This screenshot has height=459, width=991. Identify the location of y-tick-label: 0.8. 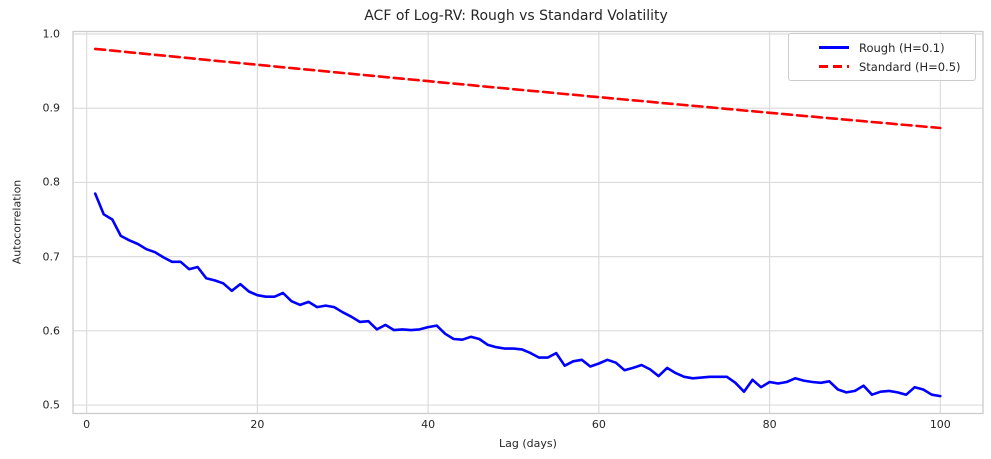
(51, 182).